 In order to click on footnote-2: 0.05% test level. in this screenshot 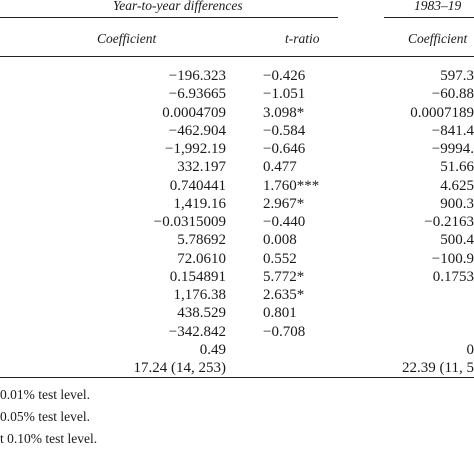, I will do `click(45, 417)`.